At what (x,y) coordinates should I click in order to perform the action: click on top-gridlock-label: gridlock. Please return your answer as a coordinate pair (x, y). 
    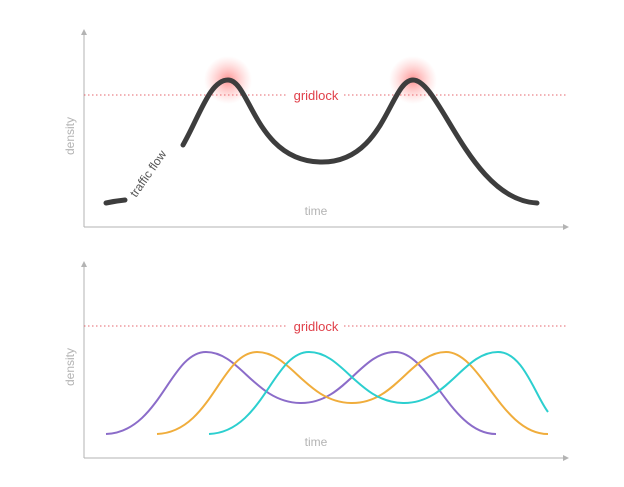
    Looking at the image, I should click on (316, 95).